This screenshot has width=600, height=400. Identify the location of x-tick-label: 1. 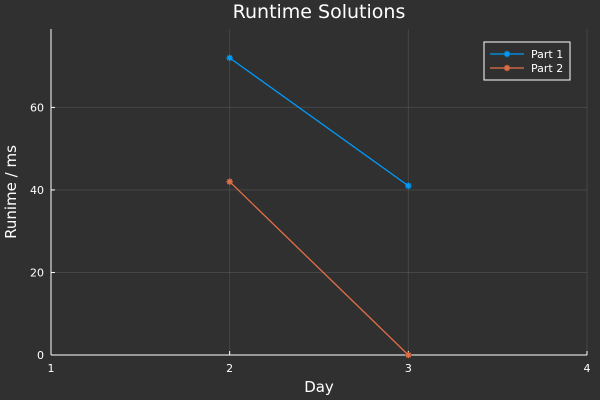
(51, 368).